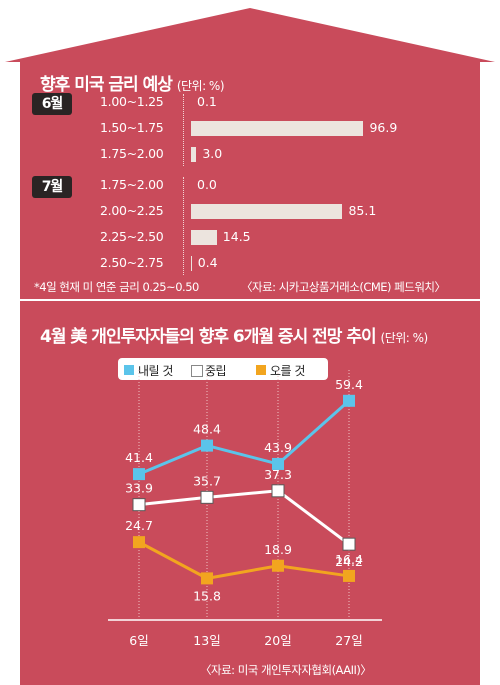 The width and height of the screenshot is (500, 685). Describe the element at coordinates (286, 670) in the screenshot. I see `bottom-source: 〈자료: 미국 개인투자자협회(AAII)〉` at that location.